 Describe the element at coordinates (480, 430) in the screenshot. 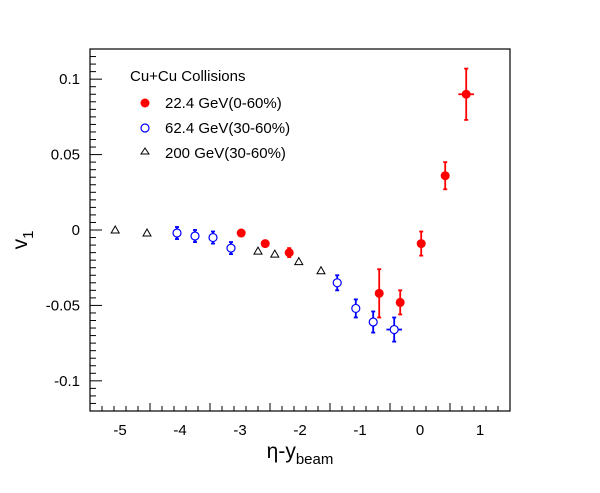

I see `x-tick-label: 1` at that location.